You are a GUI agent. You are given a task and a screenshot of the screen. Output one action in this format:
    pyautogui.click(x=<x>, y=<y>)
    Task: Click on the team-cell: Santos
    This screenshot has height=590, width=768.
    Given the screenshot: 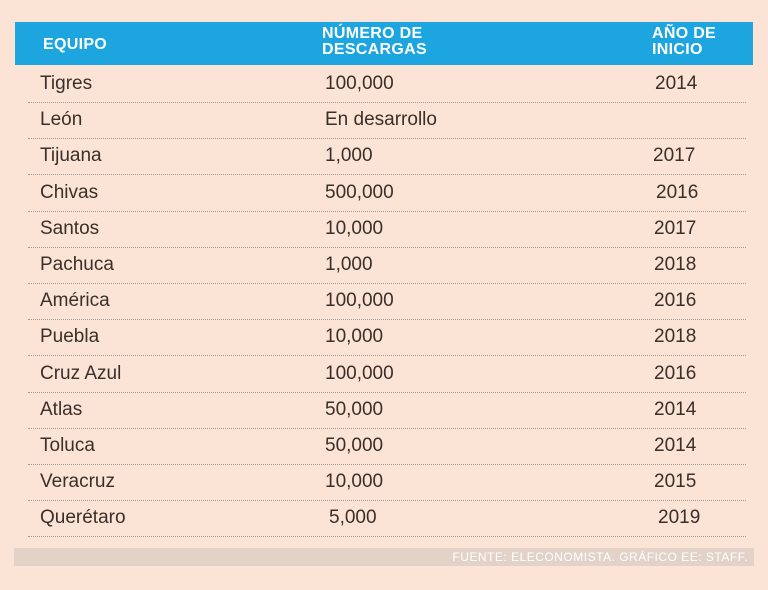 What is the action you would take?
    pyautogui.click(x=70, y=228)
    